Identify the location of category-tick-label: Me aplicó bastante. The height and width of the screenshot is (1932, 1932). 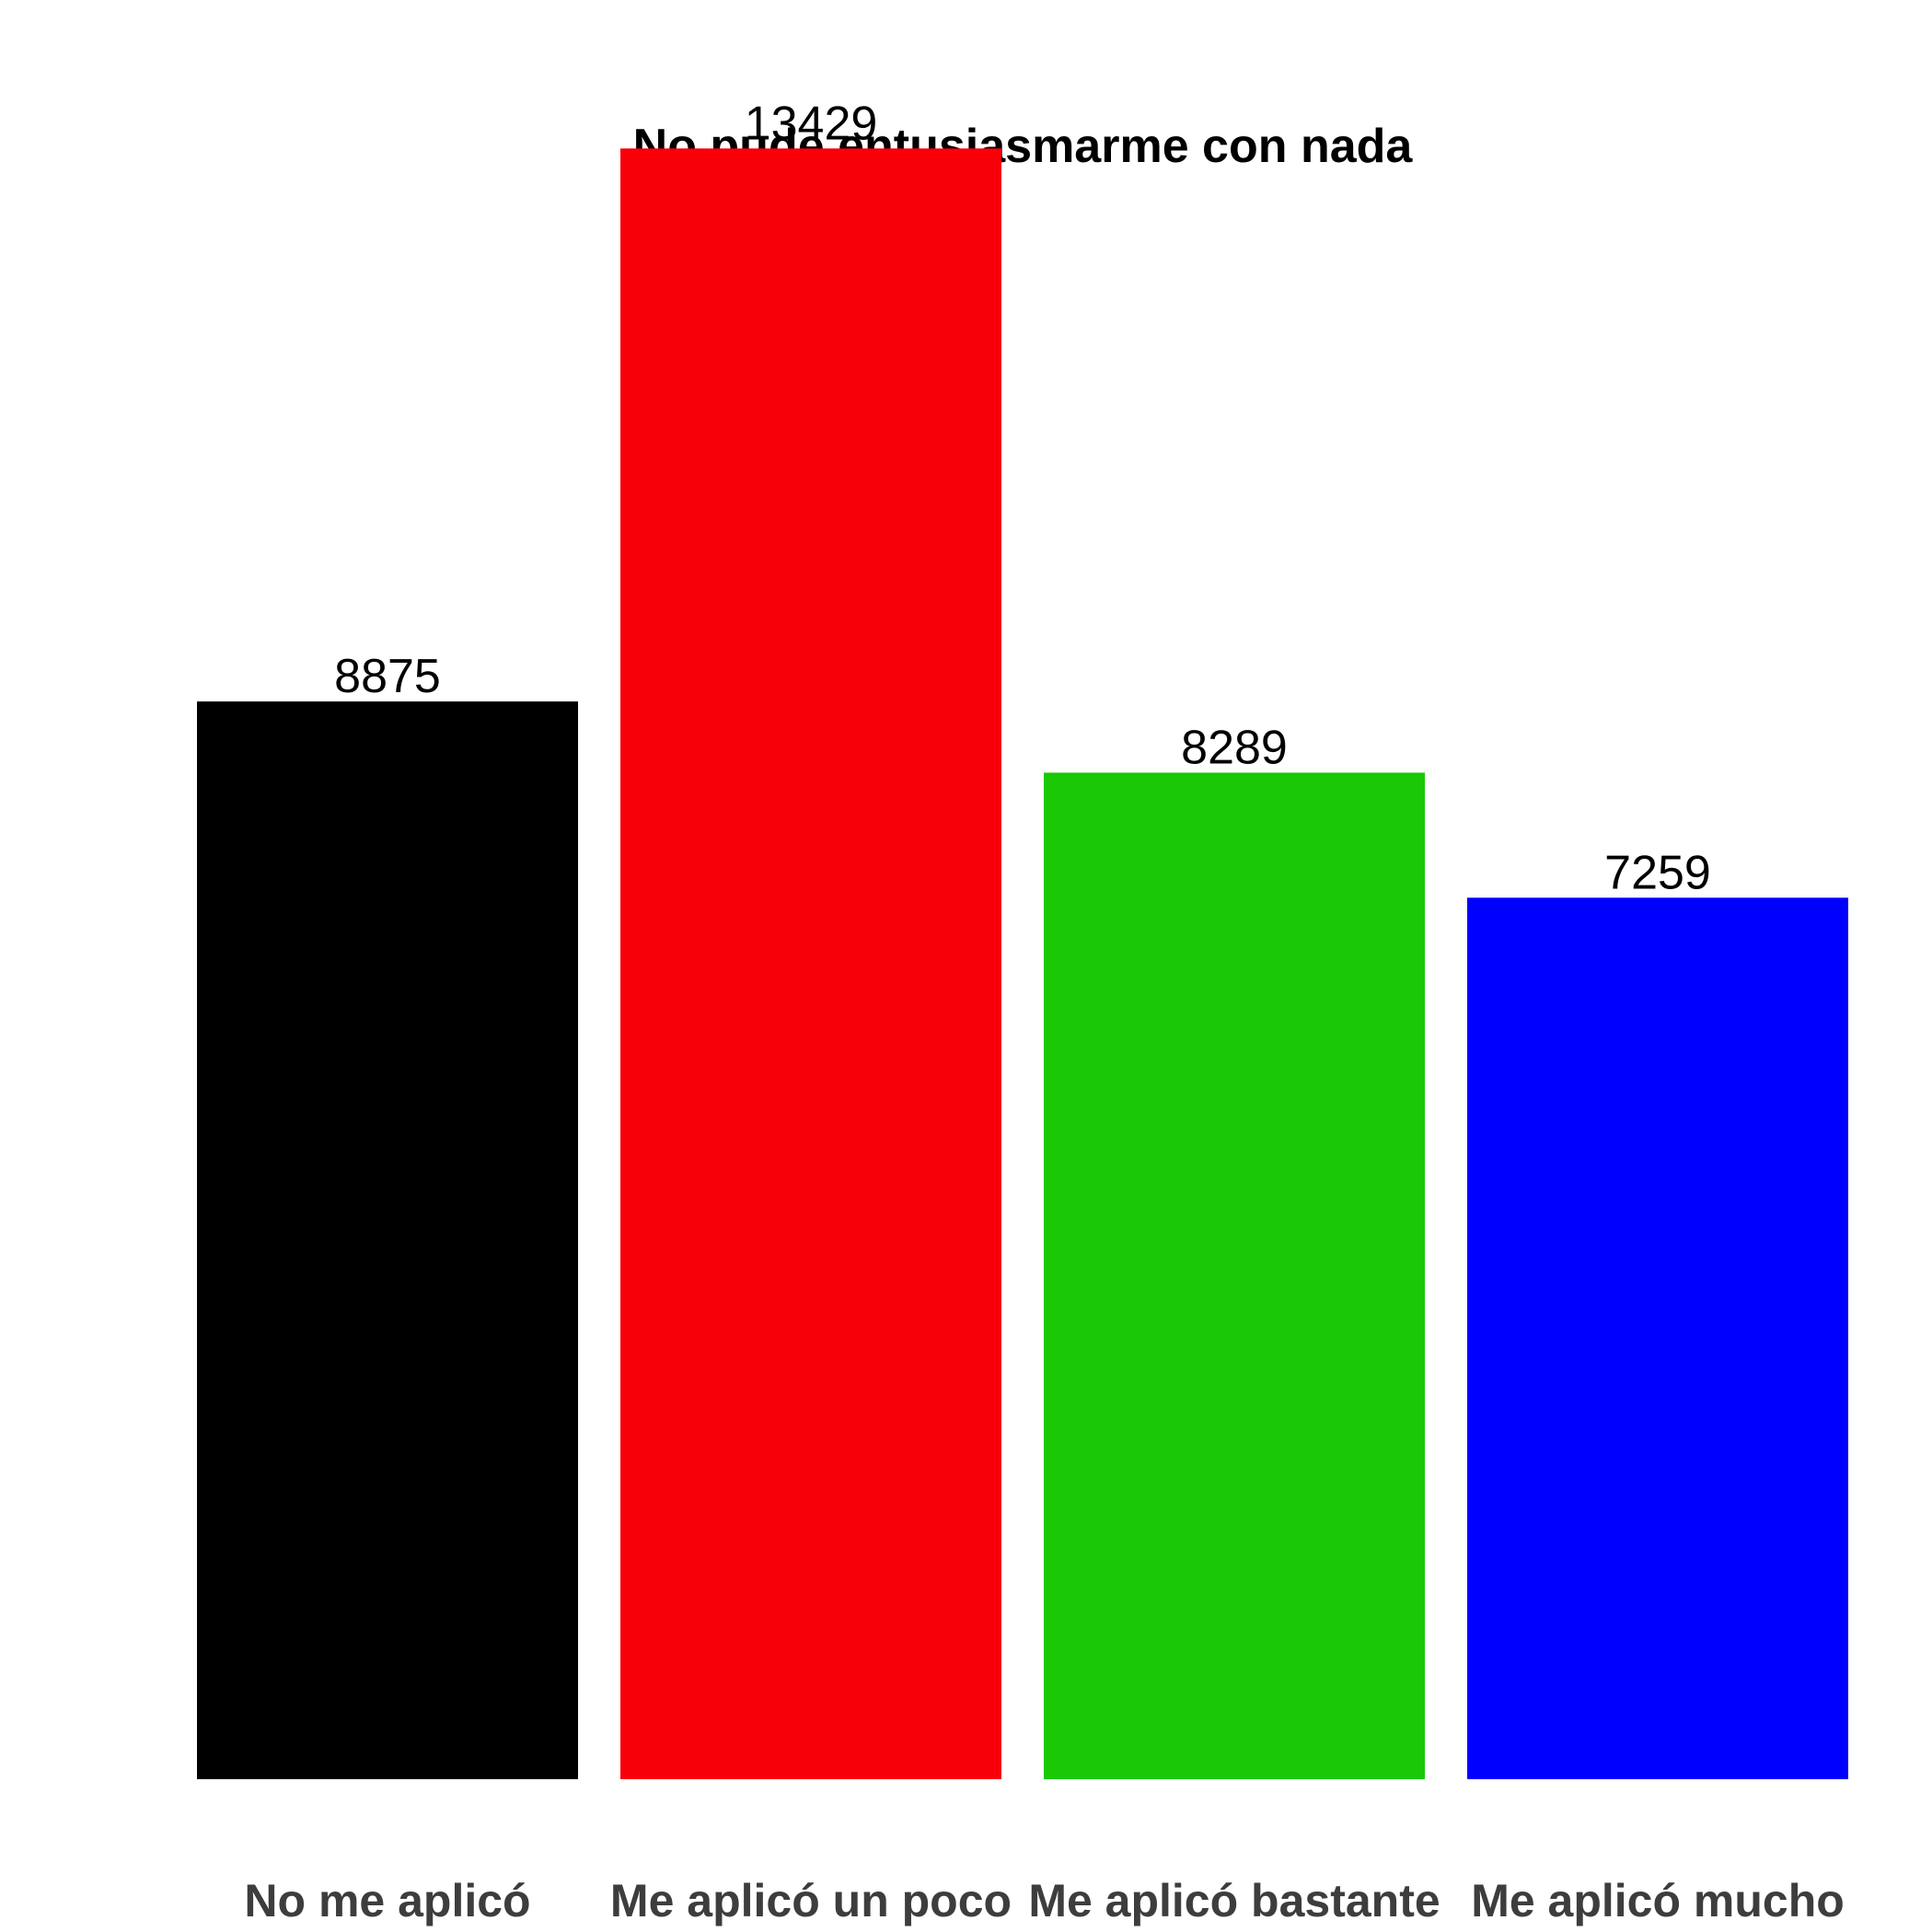
(1234, 1900).